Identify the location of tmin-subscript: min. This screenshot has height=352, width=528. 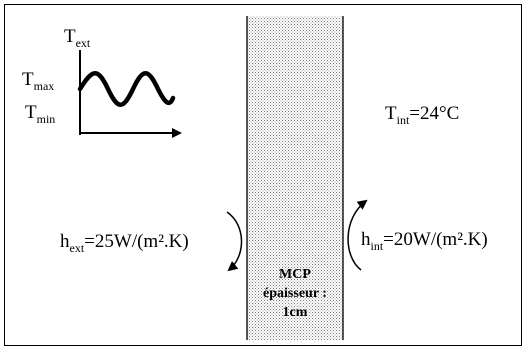
(46, 119).